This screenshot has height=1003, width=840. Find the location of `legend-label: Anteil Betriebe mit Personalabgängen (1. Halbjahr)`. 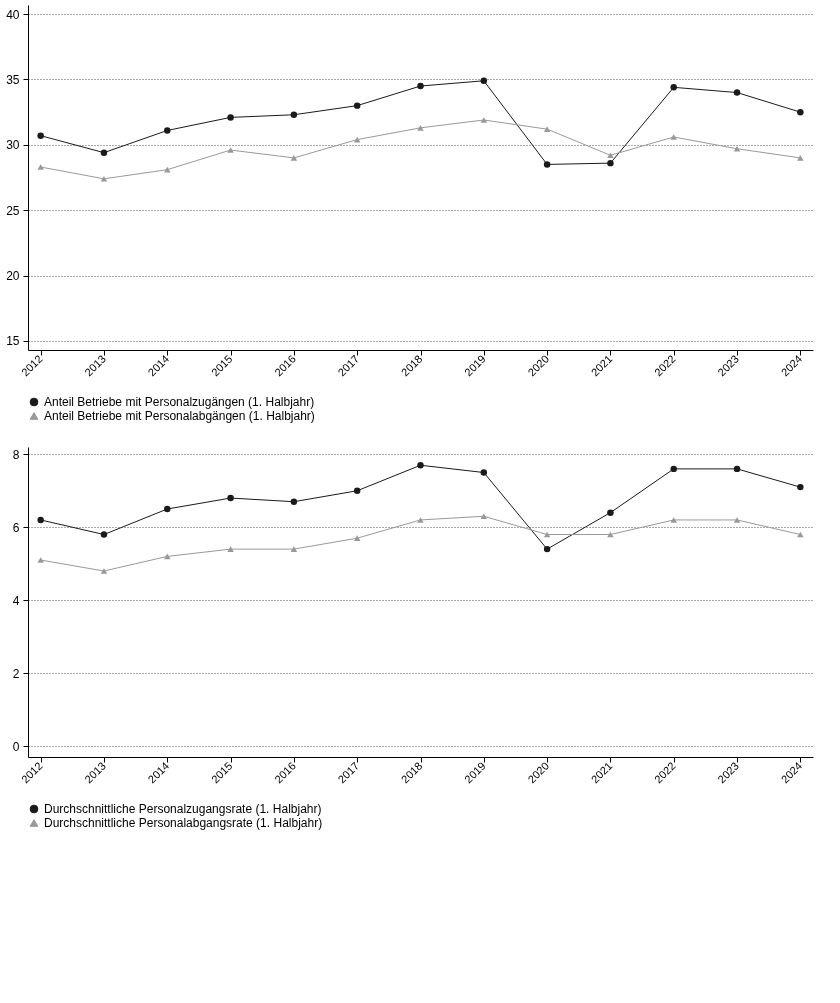

legend-label: Anteil Betriebe mit Personalabgängen (1. Halbjahr) is located at coordinates (179, 416).